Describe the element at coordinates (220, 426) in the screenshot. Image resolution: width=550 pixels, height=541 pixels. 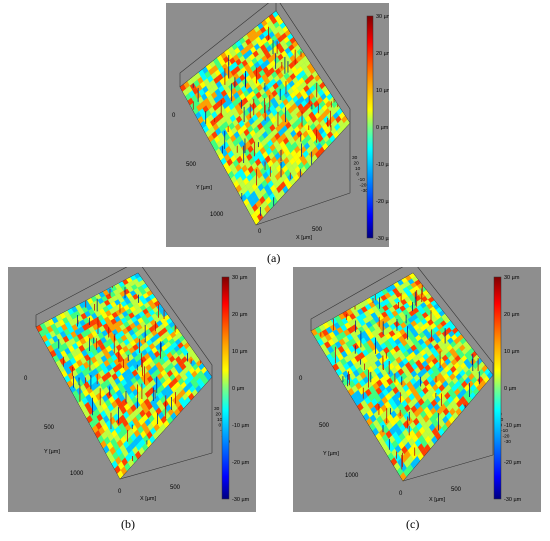
I see `z-tick-label: 0` at that location.